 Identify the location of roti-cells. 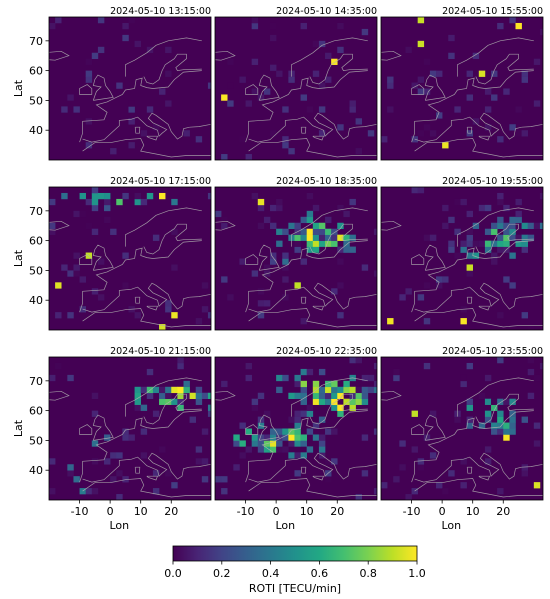
(296, 258).